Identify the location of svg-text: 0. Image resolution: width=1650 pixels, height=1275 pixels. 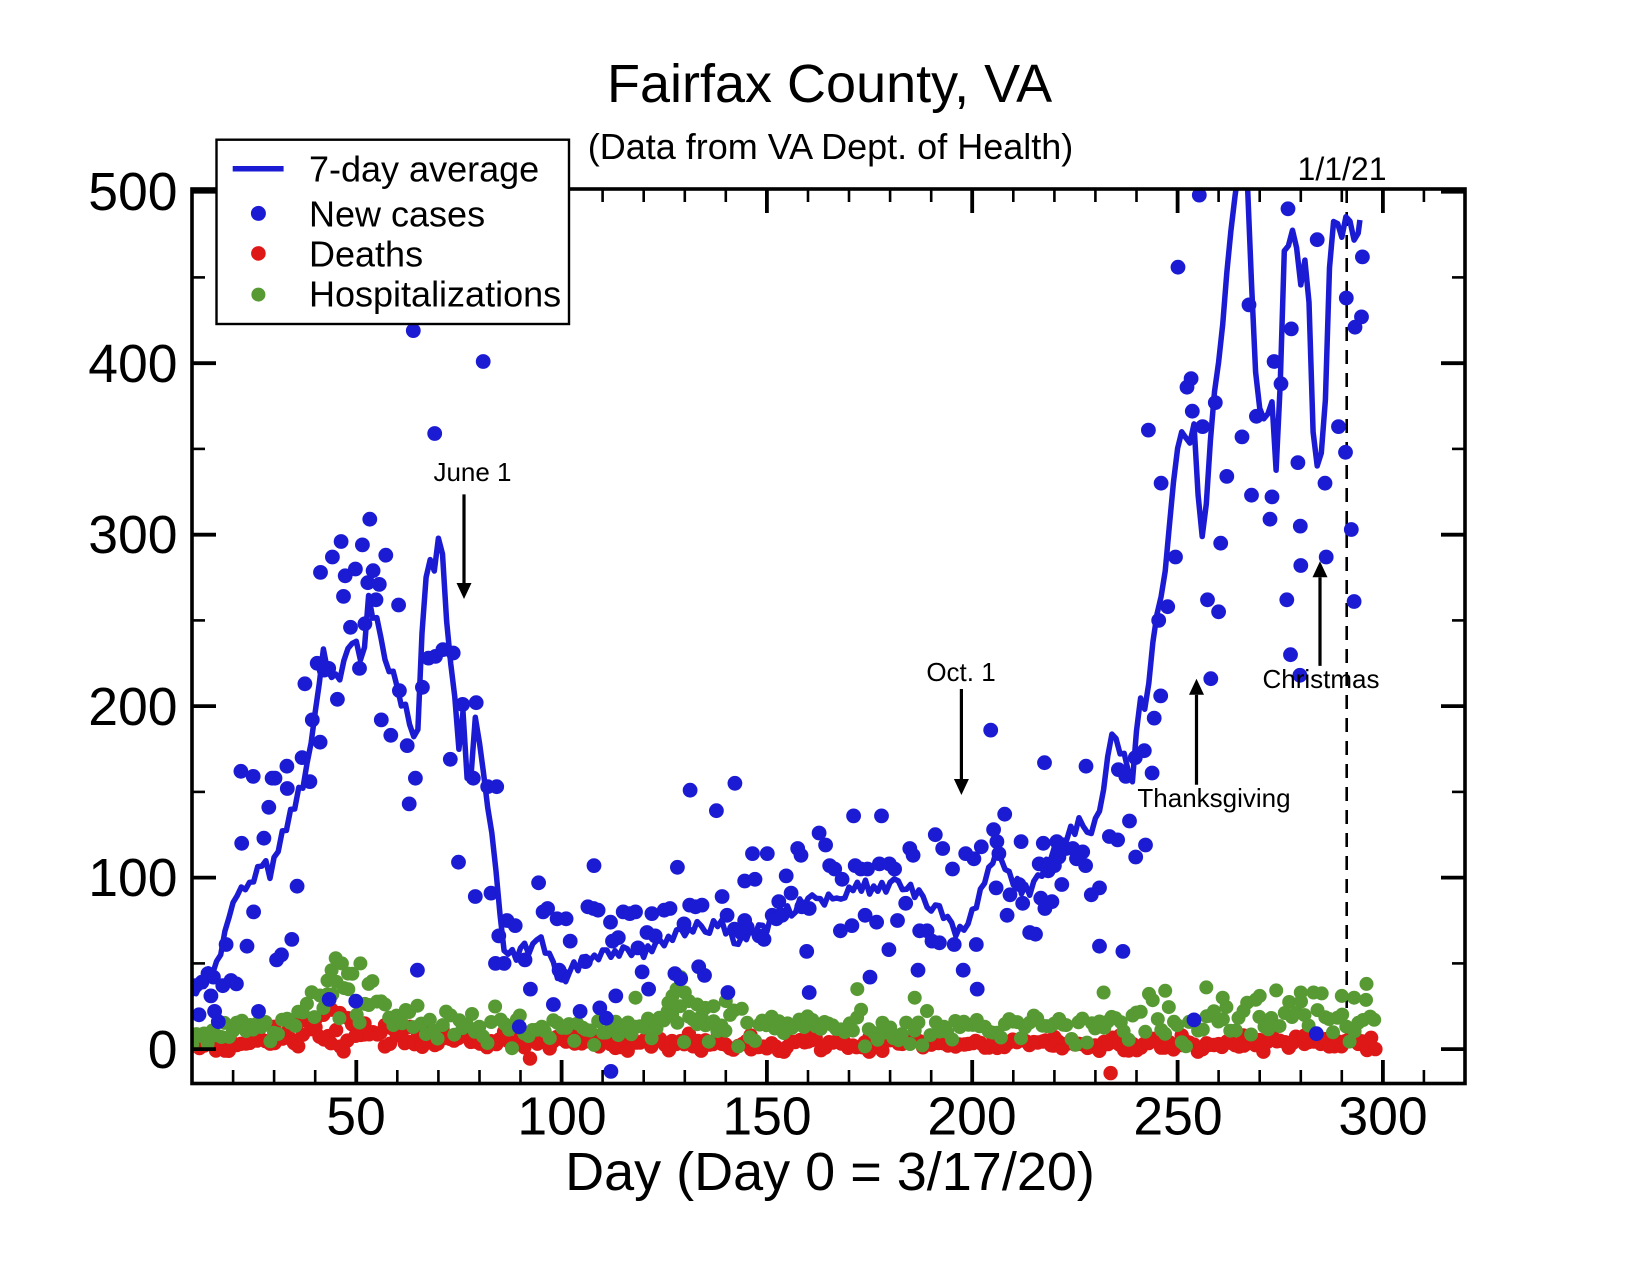
(163, 1050).